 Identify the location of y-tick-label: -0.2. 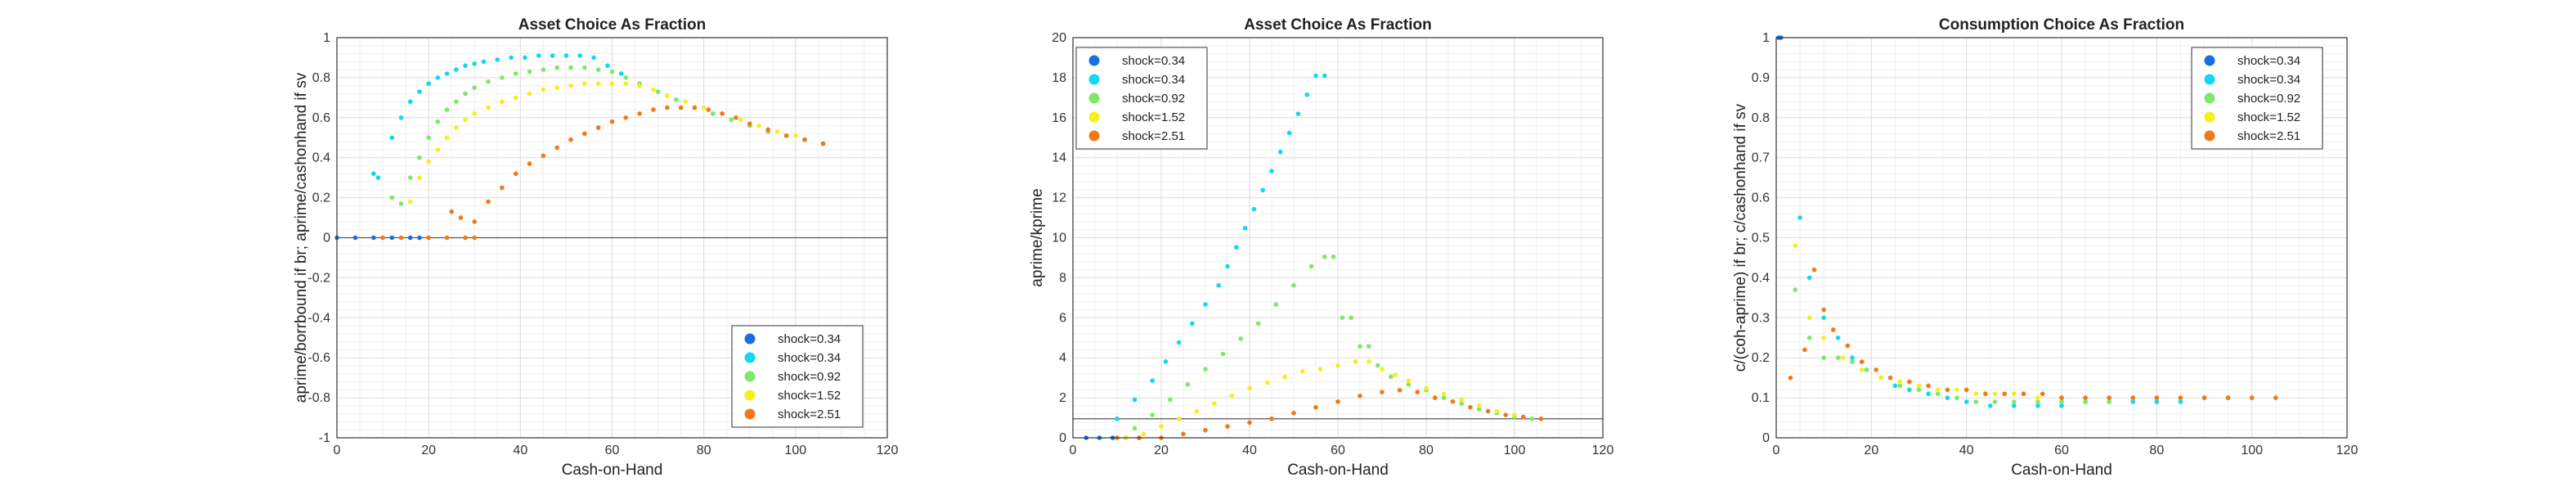
(319, 278).